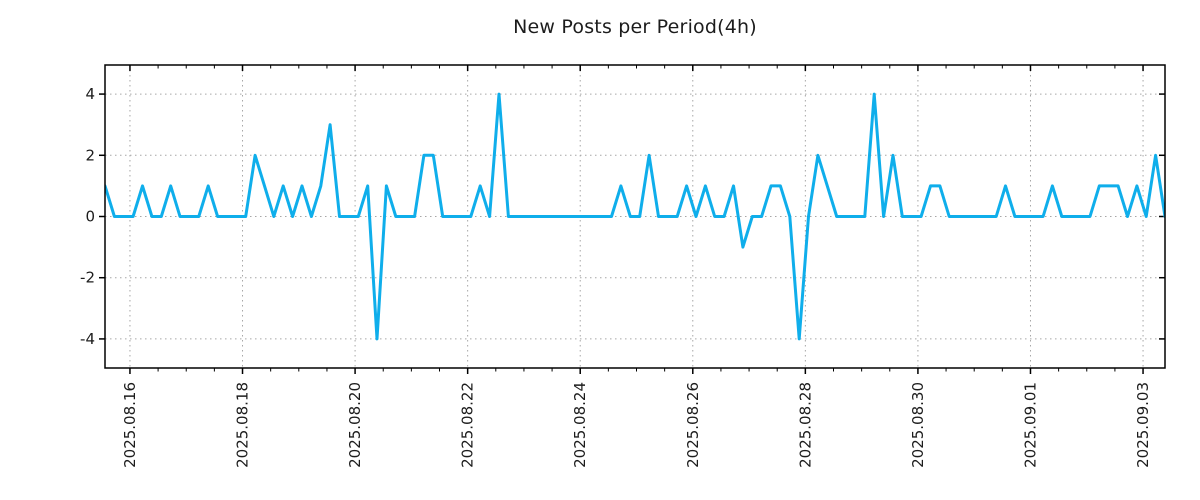  I want to click on x-tick-label: 2025.08.20, so click(355, 425).